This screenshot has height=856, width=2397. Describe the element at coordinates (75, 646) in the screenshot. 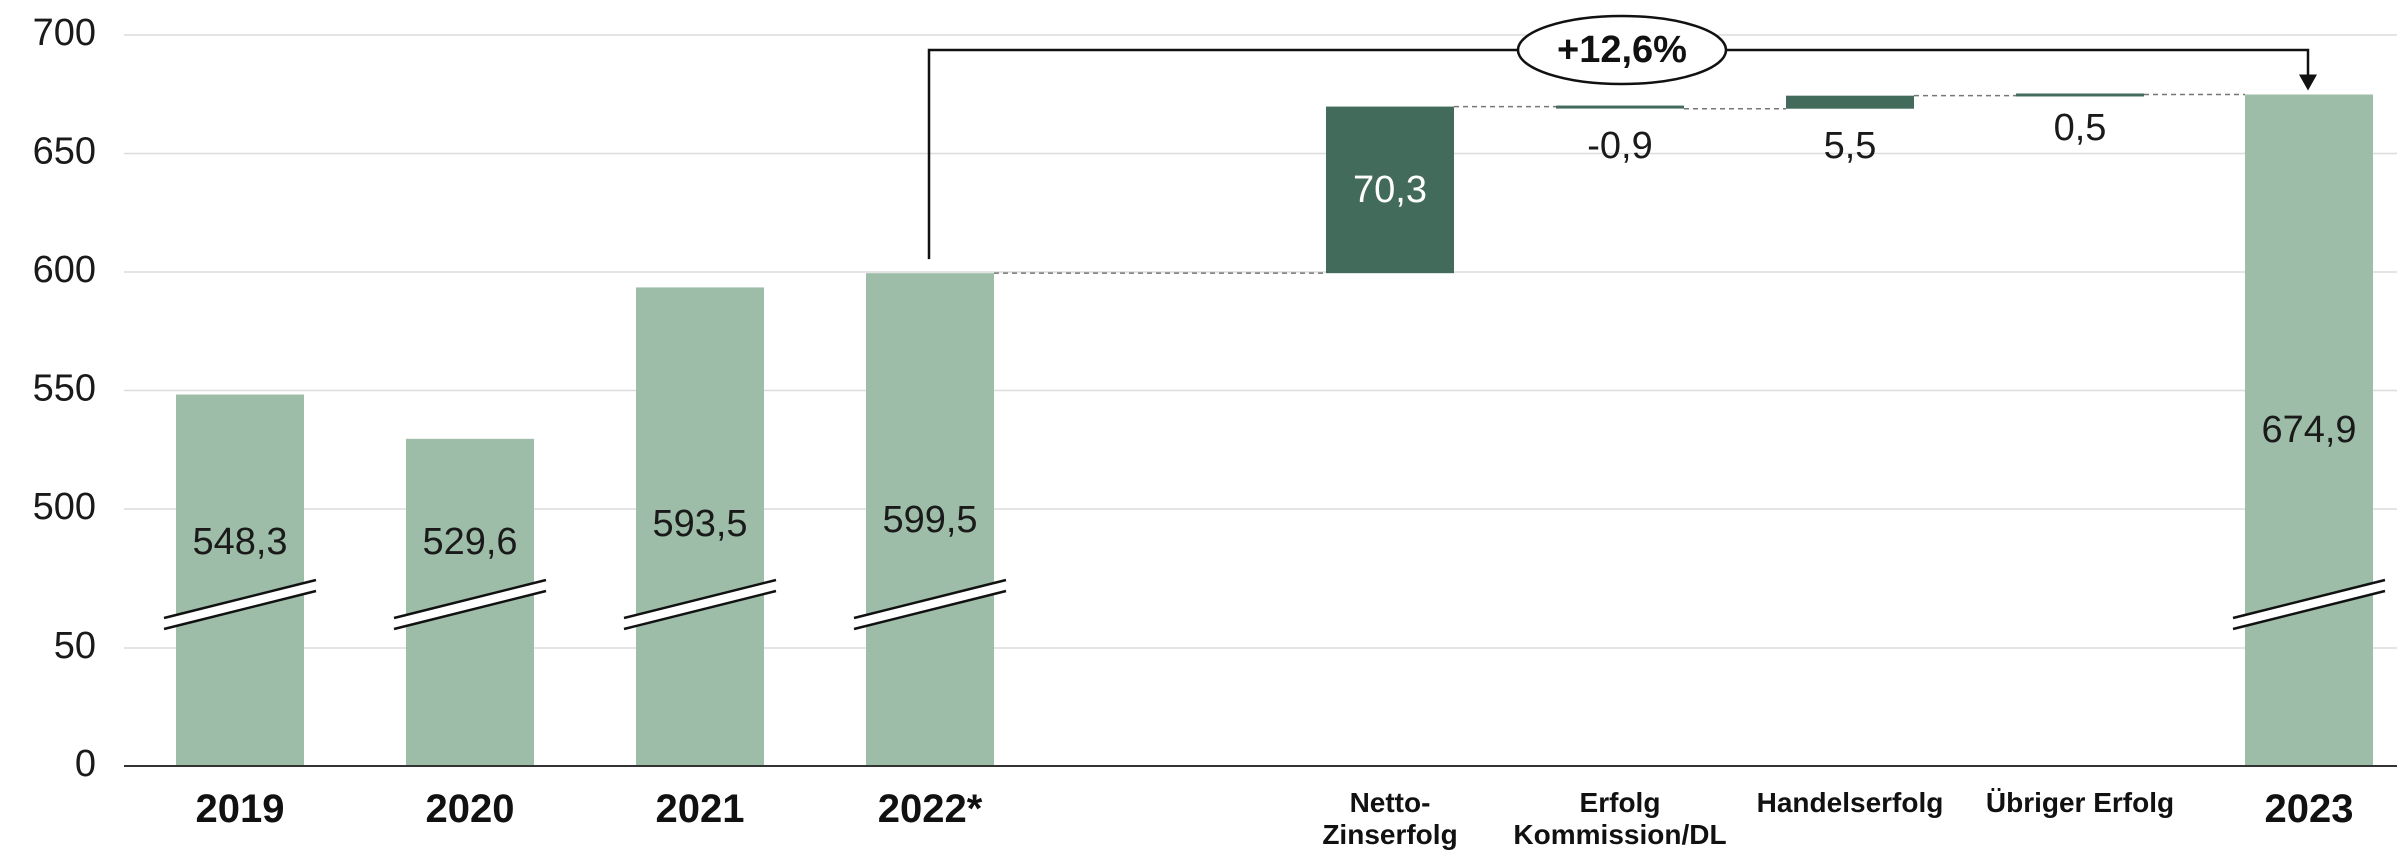

I see `y-tick-label: 50` at that location.